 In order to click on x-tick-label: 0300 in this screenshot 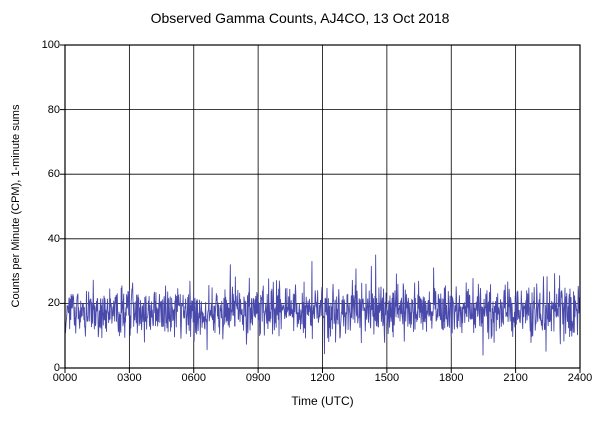, I will do `click(129, 378)`.